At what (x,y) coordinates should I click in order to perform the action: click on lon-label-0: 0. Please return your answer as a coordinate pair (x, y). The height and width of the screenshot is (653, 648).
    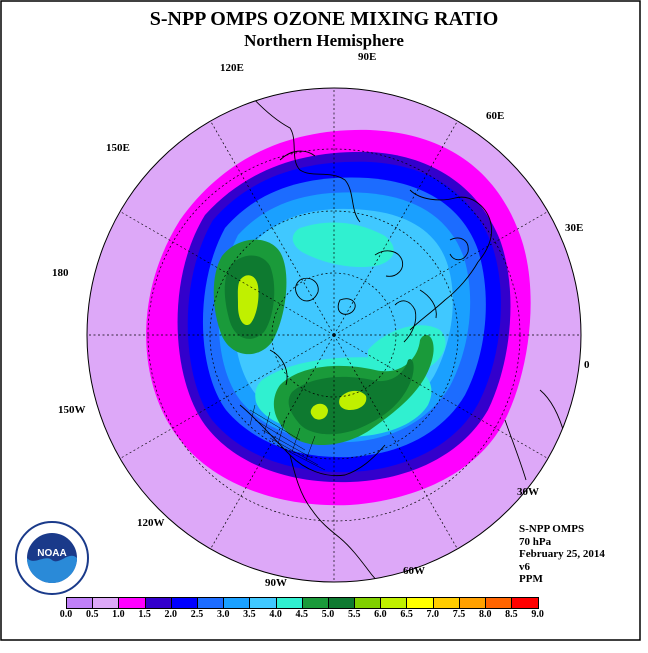
    Looking at the image, I should click on (587, 365).